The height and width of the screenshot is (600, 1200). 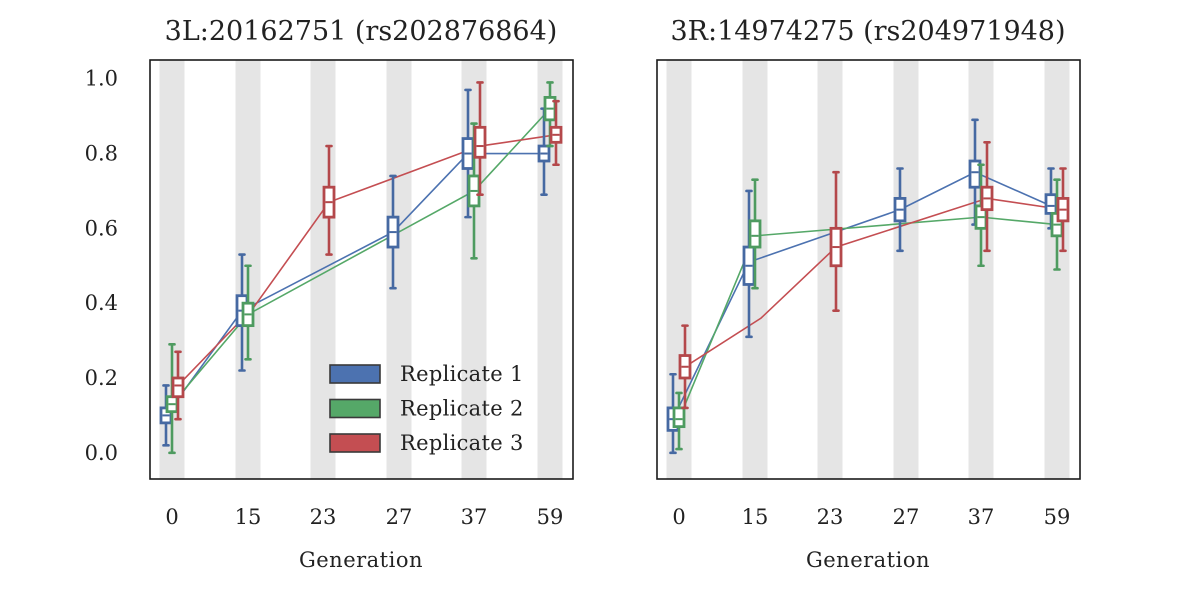 What do you see at coordinates (462, 443) in the screenshot?
I see `legend-label: Replicate 3` at bounding box center [462, 443].